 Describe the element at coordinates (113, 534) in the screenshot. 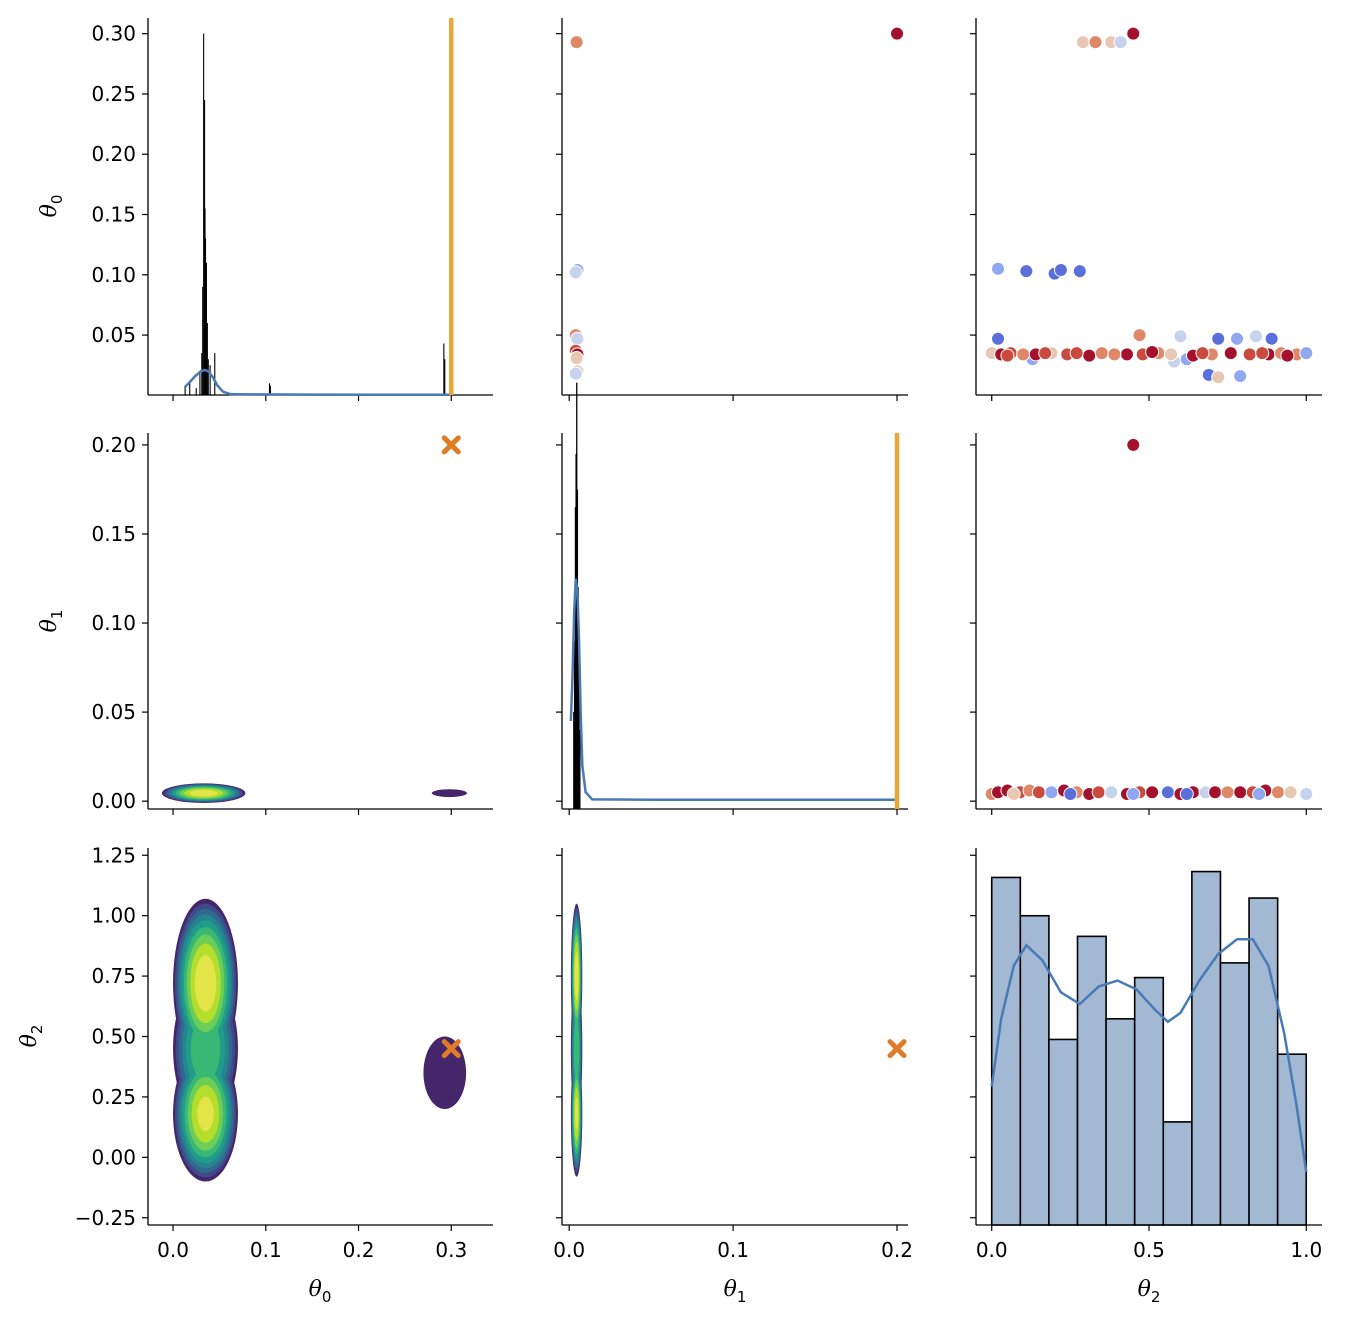

I see `y-tick-label: 0.15` at that location.